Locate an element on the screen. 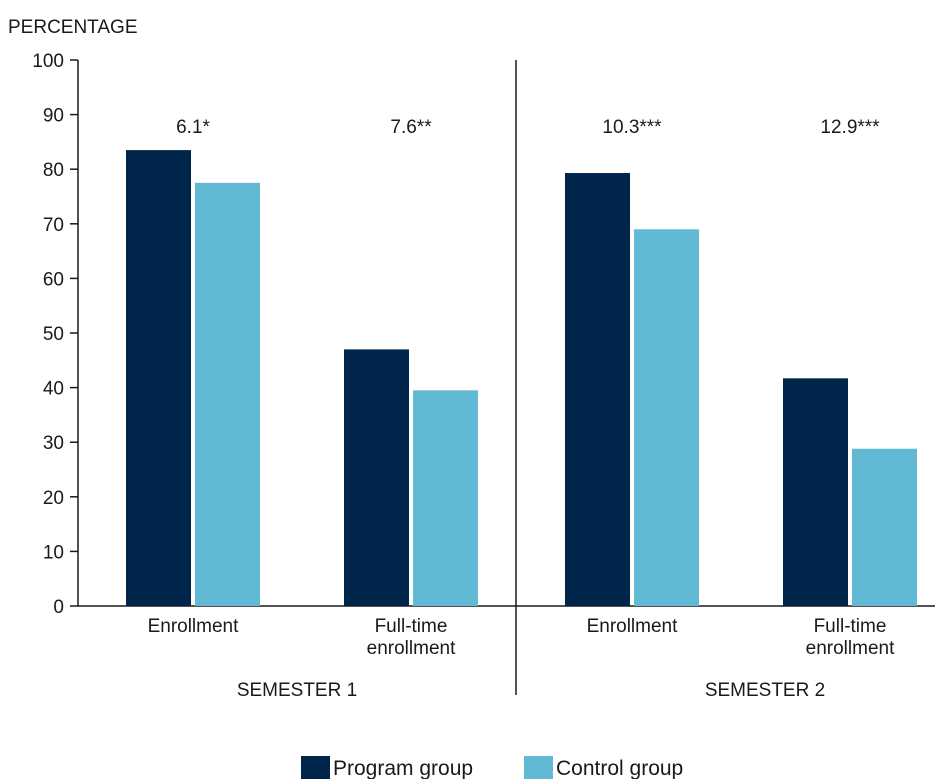 The height and width of the screenshot is (779, 945). y-tick-label: 60 is located at coordinates (53, 279).